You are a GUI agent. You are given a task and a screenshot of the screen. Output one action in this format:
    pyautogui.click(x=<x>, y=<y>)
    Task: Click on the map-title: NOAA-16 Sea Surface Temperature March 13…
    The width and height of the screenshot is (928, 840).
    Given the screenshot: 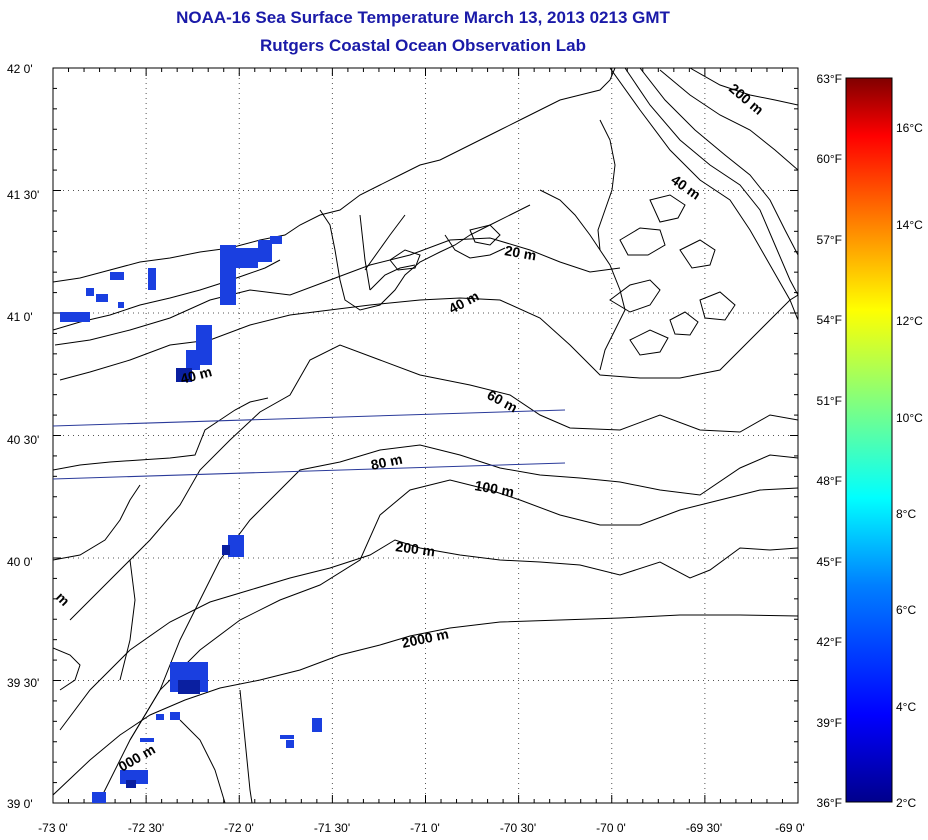 What is the action you would take?
    pyautogui.click(x=423, y=17)
    